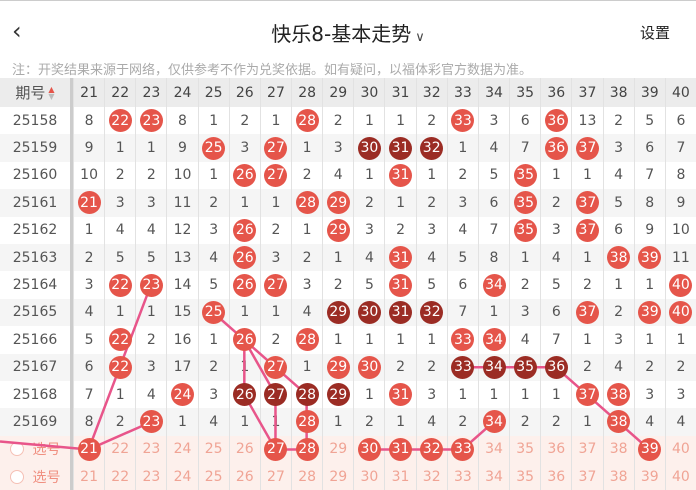 This screenshot has height=490, width=696. Describe the element at coordinates (338, 367) in the screenshot. I see `hit-ball: 29` at that location.